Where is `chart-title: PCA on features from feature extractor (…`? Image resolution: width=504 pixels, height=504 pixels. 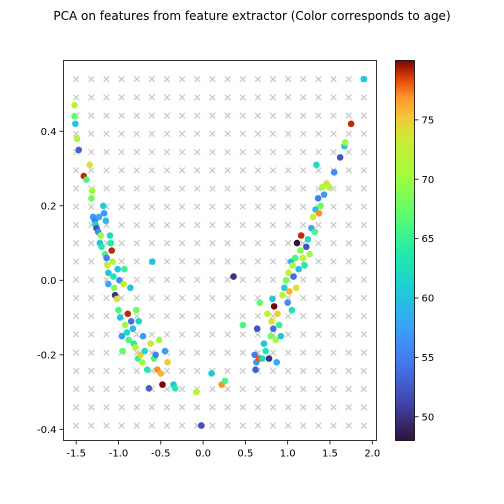
chart-title: PCA on features from feature extractor (… is located at coordinates (251, 16).